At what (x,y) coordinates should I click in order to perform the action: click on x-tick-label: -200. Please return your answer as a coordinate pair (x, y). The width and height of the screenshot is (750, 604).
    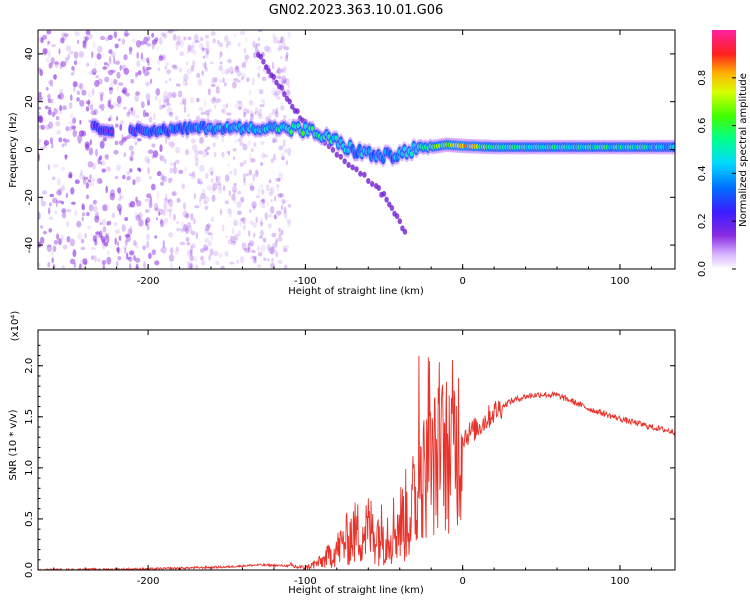
    Looking at the image, I should click on (148, 581).